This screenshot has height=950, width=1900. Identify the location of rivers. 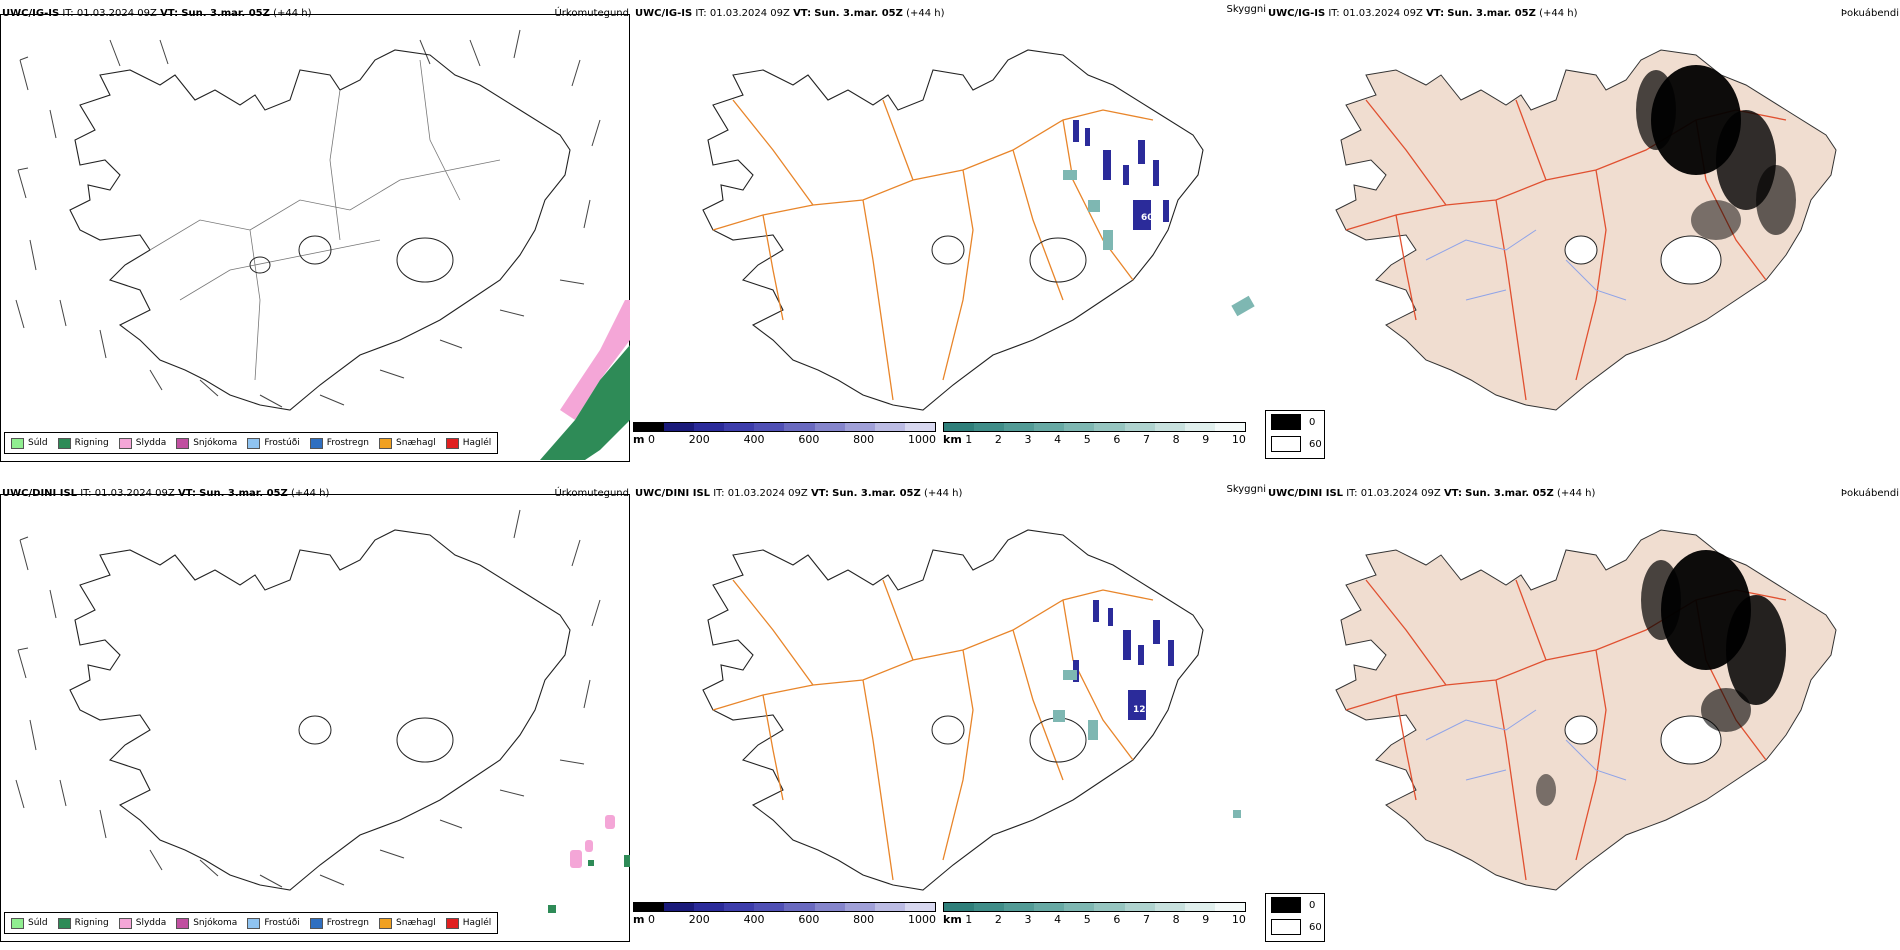
(1526, 265).